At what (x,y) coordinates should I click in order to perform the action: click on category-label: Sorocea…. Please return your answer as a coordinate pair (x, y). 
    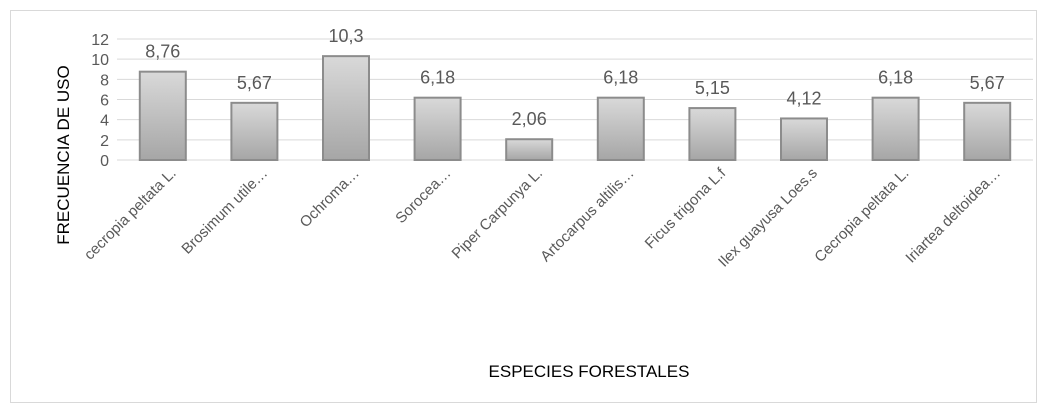
    Looking at the image, I should click on (423, 196).